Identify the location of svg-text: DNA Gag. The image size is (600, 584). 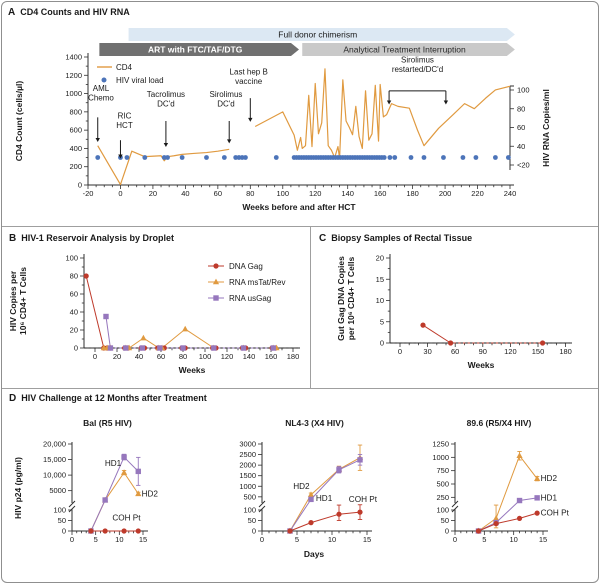
(246, 266).